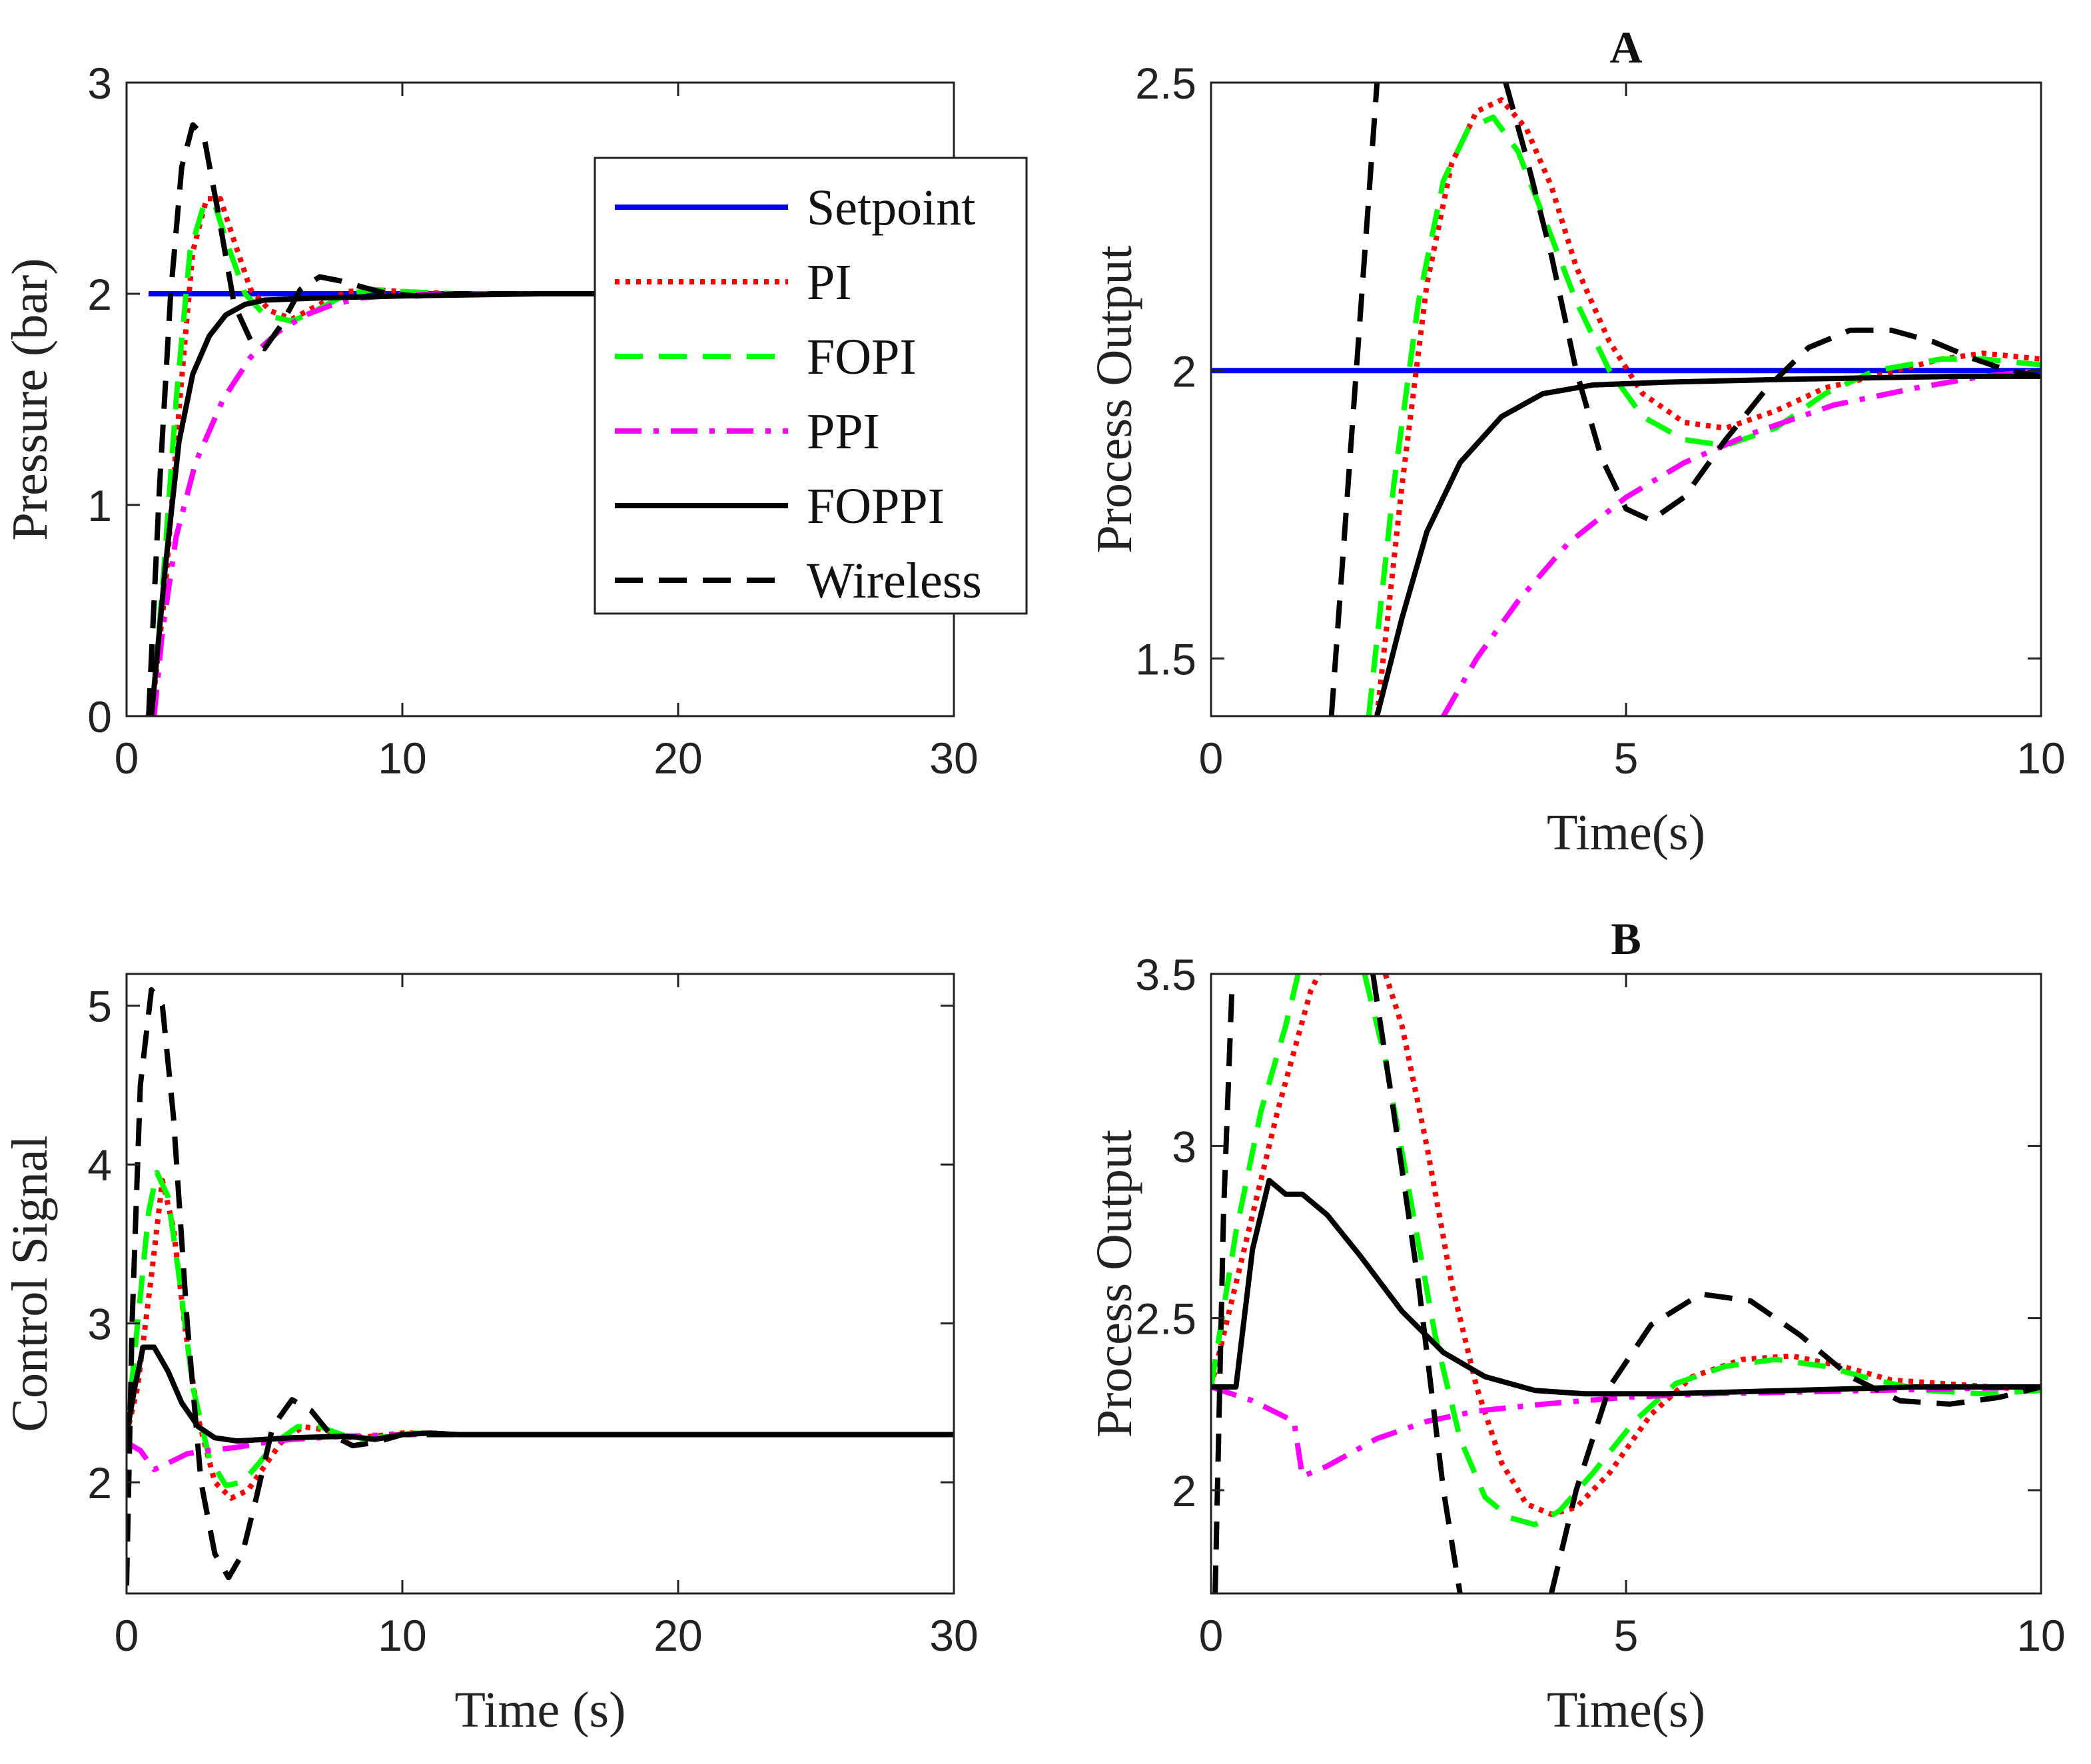  What do you see at coordinates (99, 505) in the screenshot?
I see `y-tick-label: 1` at bounding box center [99, 505].